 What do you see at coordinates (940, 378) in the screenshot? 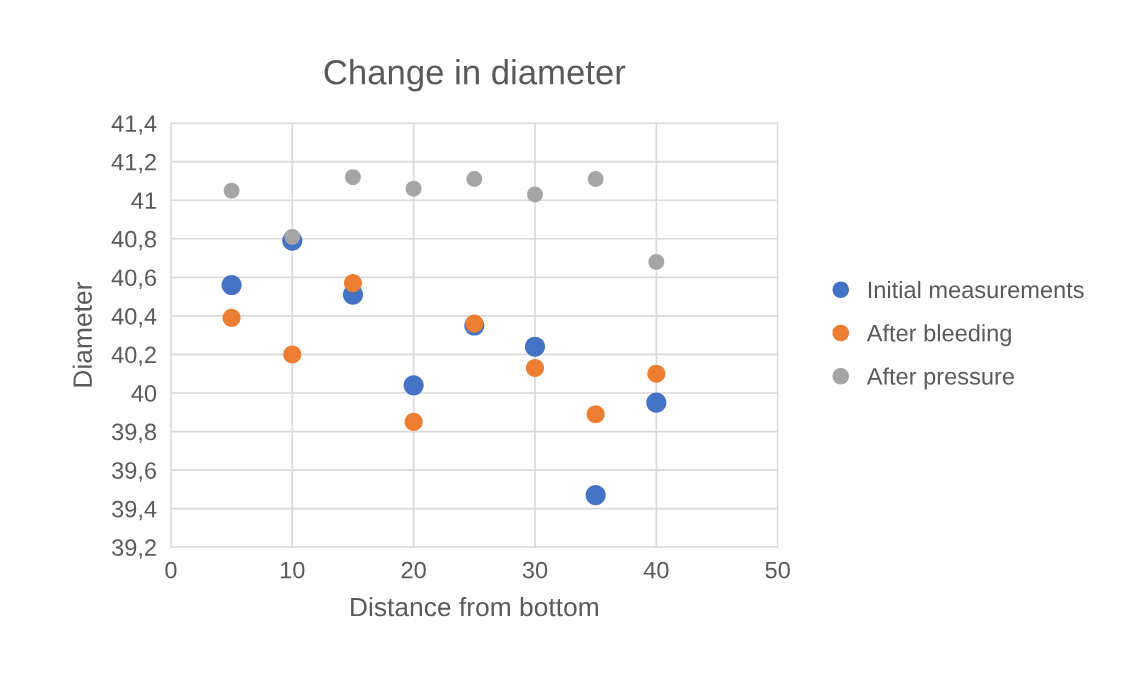
I see `legend-label: After pressure` at bounding box center [940, 378].